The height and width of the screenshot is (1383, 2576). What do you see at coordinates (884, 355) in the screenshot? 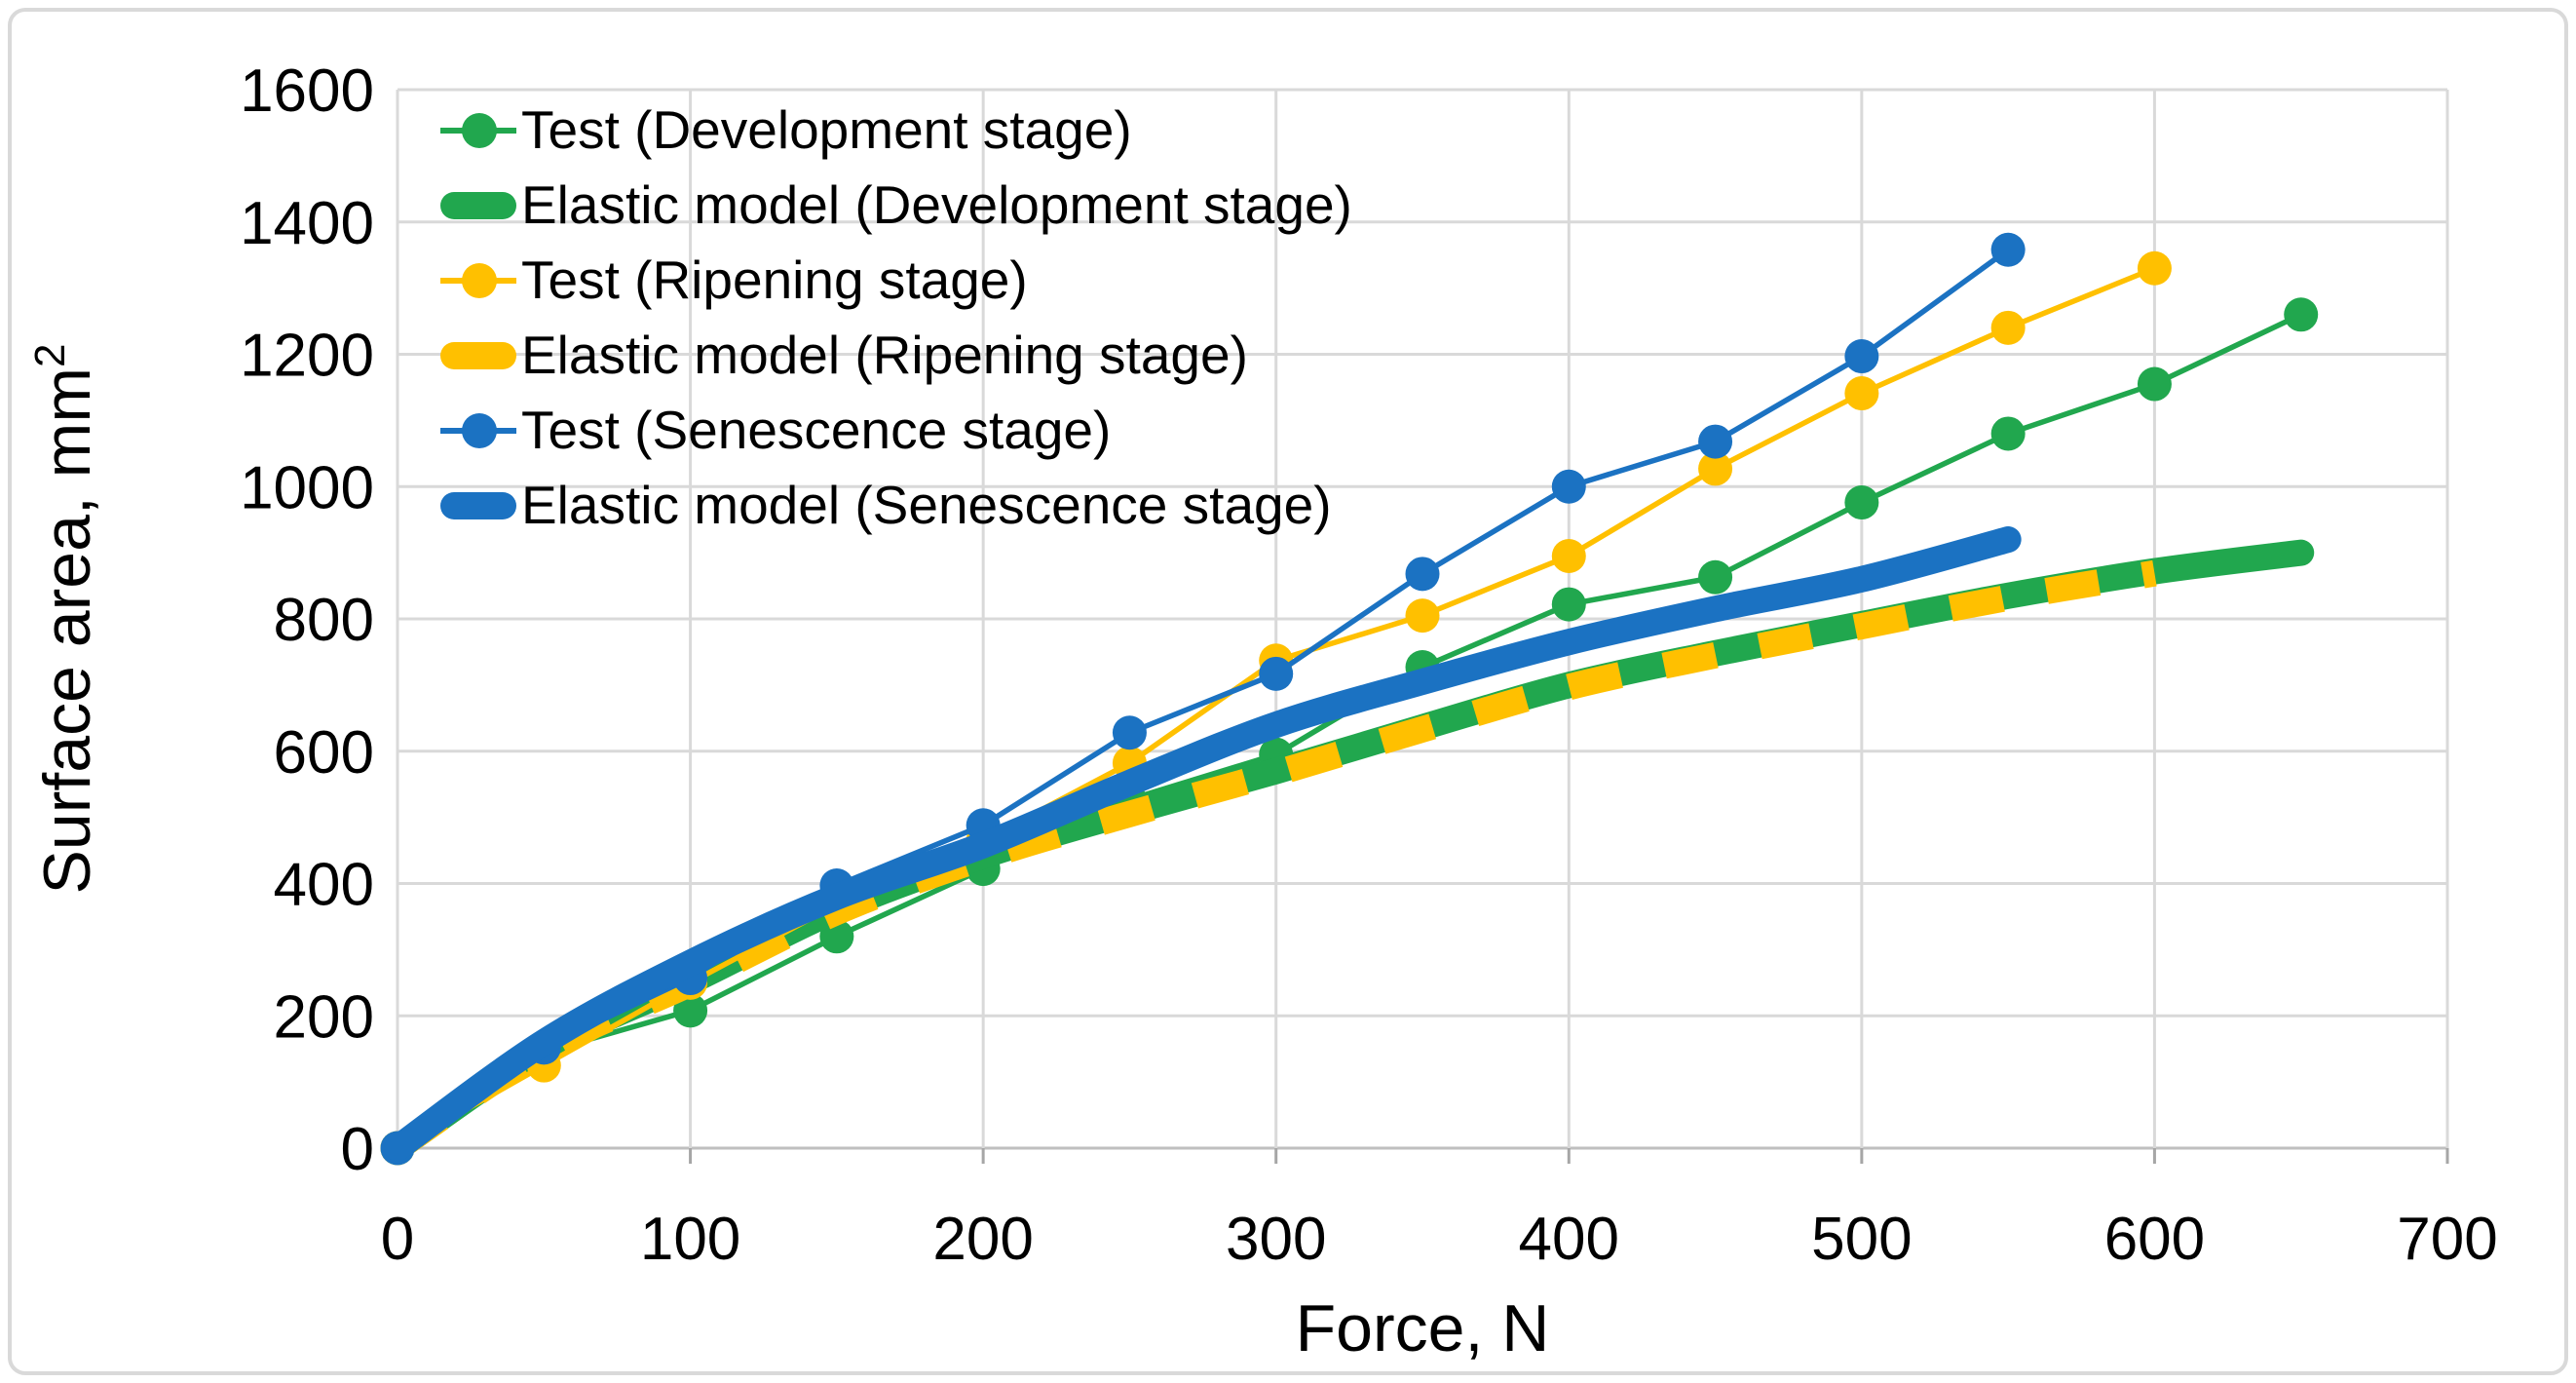
I see `legend-label: Elastic model (Ripening stage)` at bounding box center [884, 355].